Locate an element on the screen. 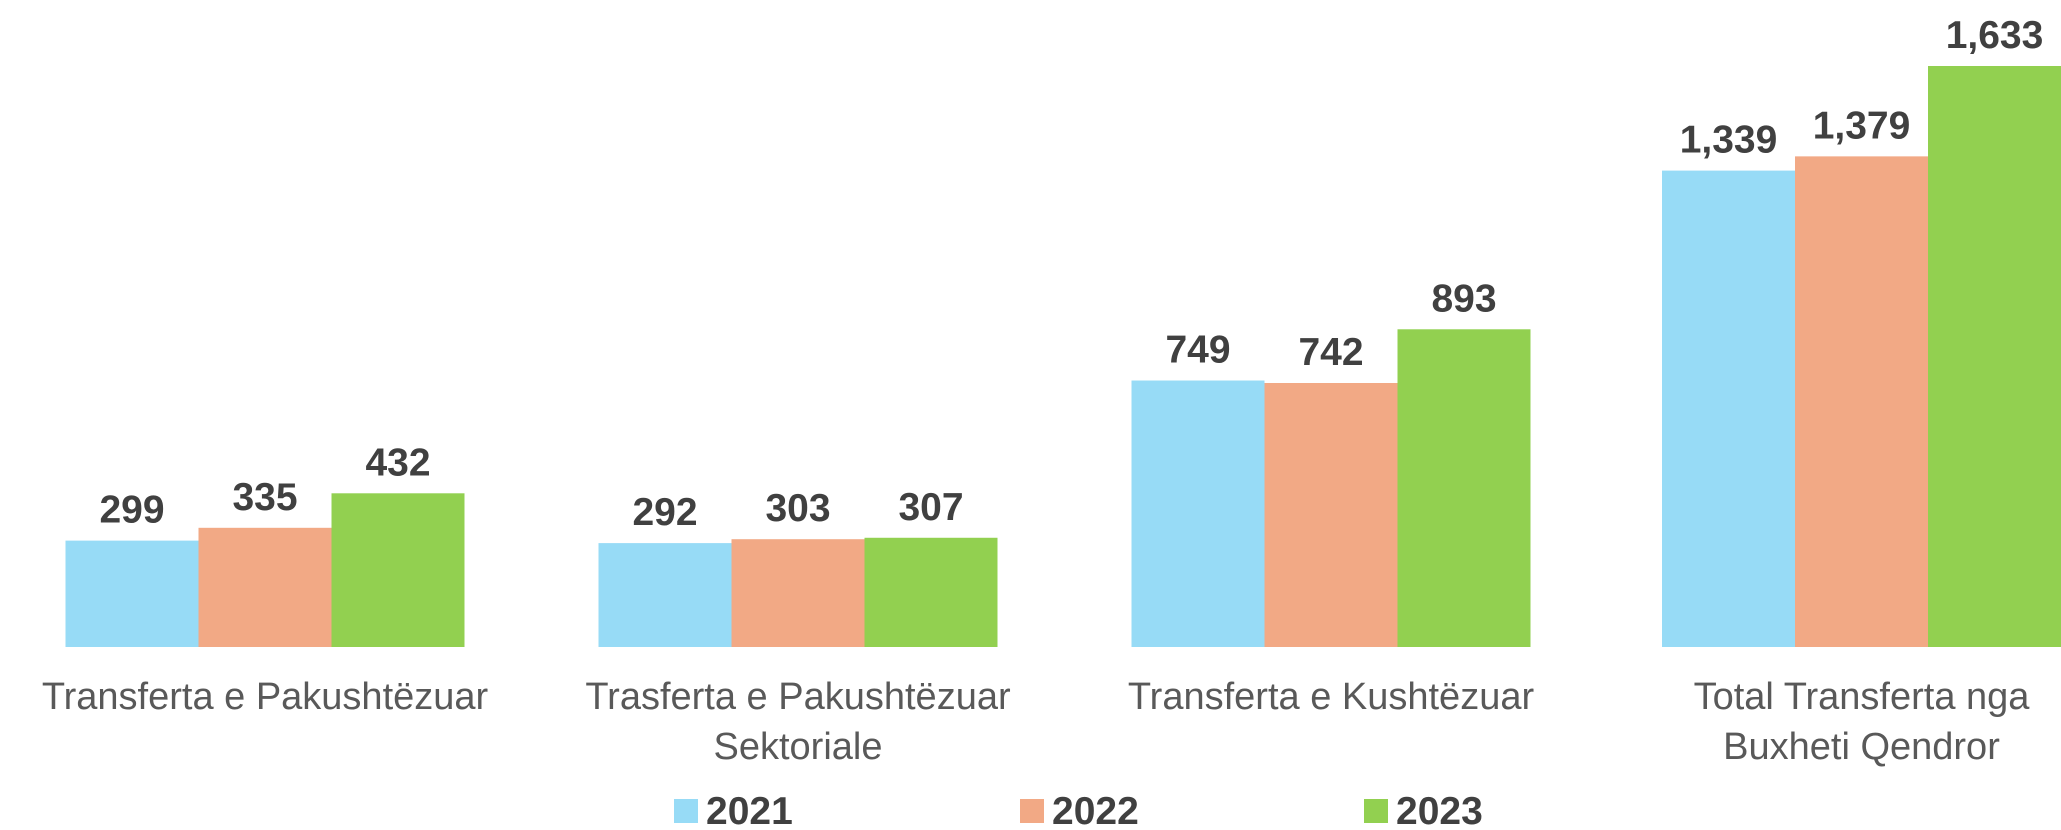  value-label: 292 is located at coordinates (664, 512).